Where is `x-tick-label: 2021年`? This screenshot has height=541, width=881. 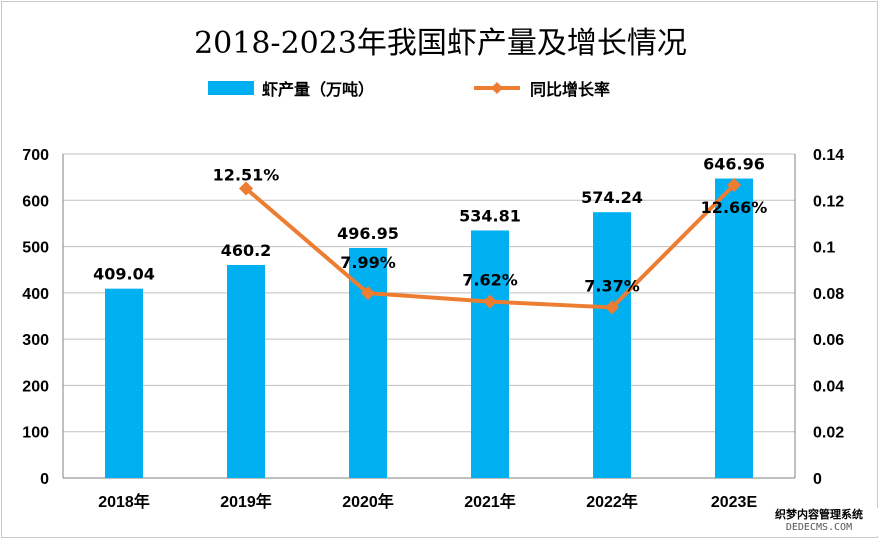
x-tick-label: 2021年 is located at coordinates (490, 501).